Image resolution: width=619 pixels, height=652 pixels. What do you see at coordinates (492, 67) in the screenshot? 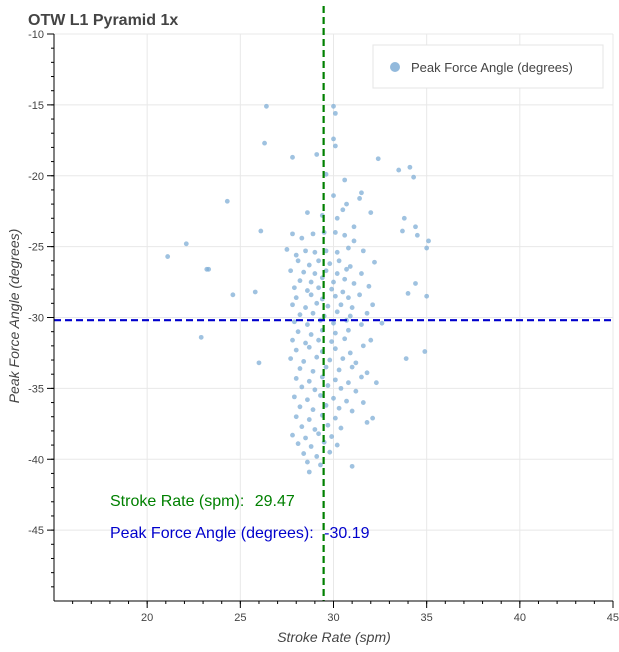
I see `legend-label: Peak Force Angle (degrees)` at bounding box center [492, 67].